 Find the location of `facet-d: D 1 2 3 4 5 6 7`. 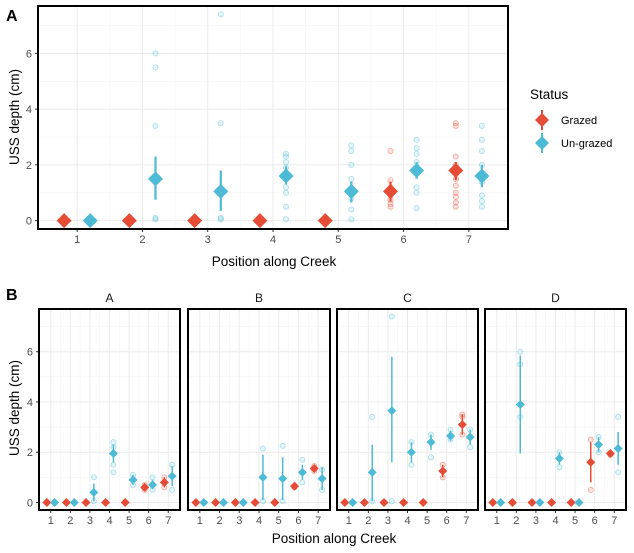

facet-d: D 1 2 3 4 5 6 7 is located at coordinates (555, 409).